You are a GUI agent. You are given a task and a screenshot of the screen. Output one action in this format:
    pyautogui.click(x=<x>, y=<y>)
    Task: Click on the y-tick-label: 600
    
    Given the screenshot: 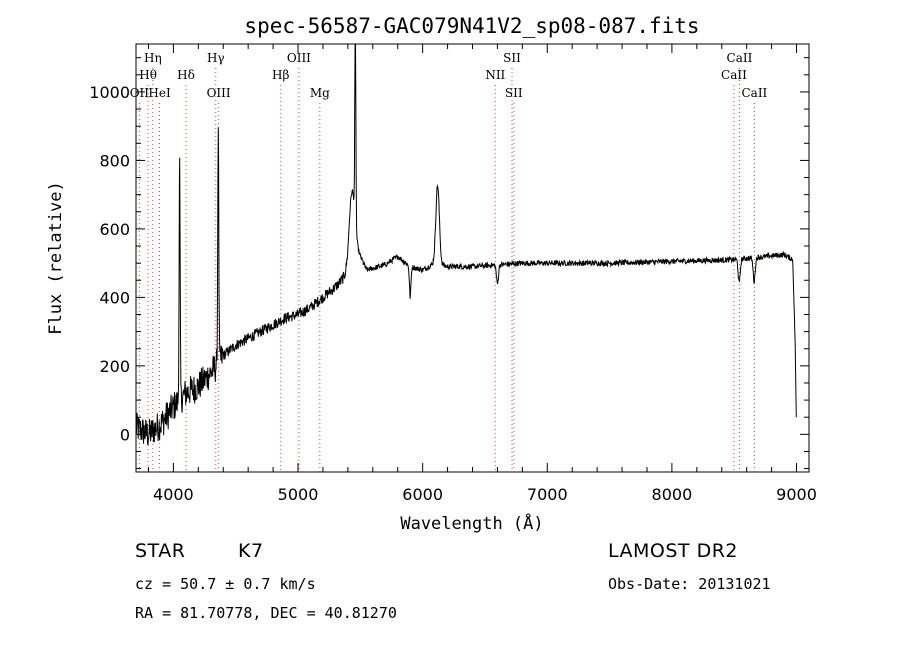 What is the action you would take?
    pyautogui.click(x=114, y=229)
    